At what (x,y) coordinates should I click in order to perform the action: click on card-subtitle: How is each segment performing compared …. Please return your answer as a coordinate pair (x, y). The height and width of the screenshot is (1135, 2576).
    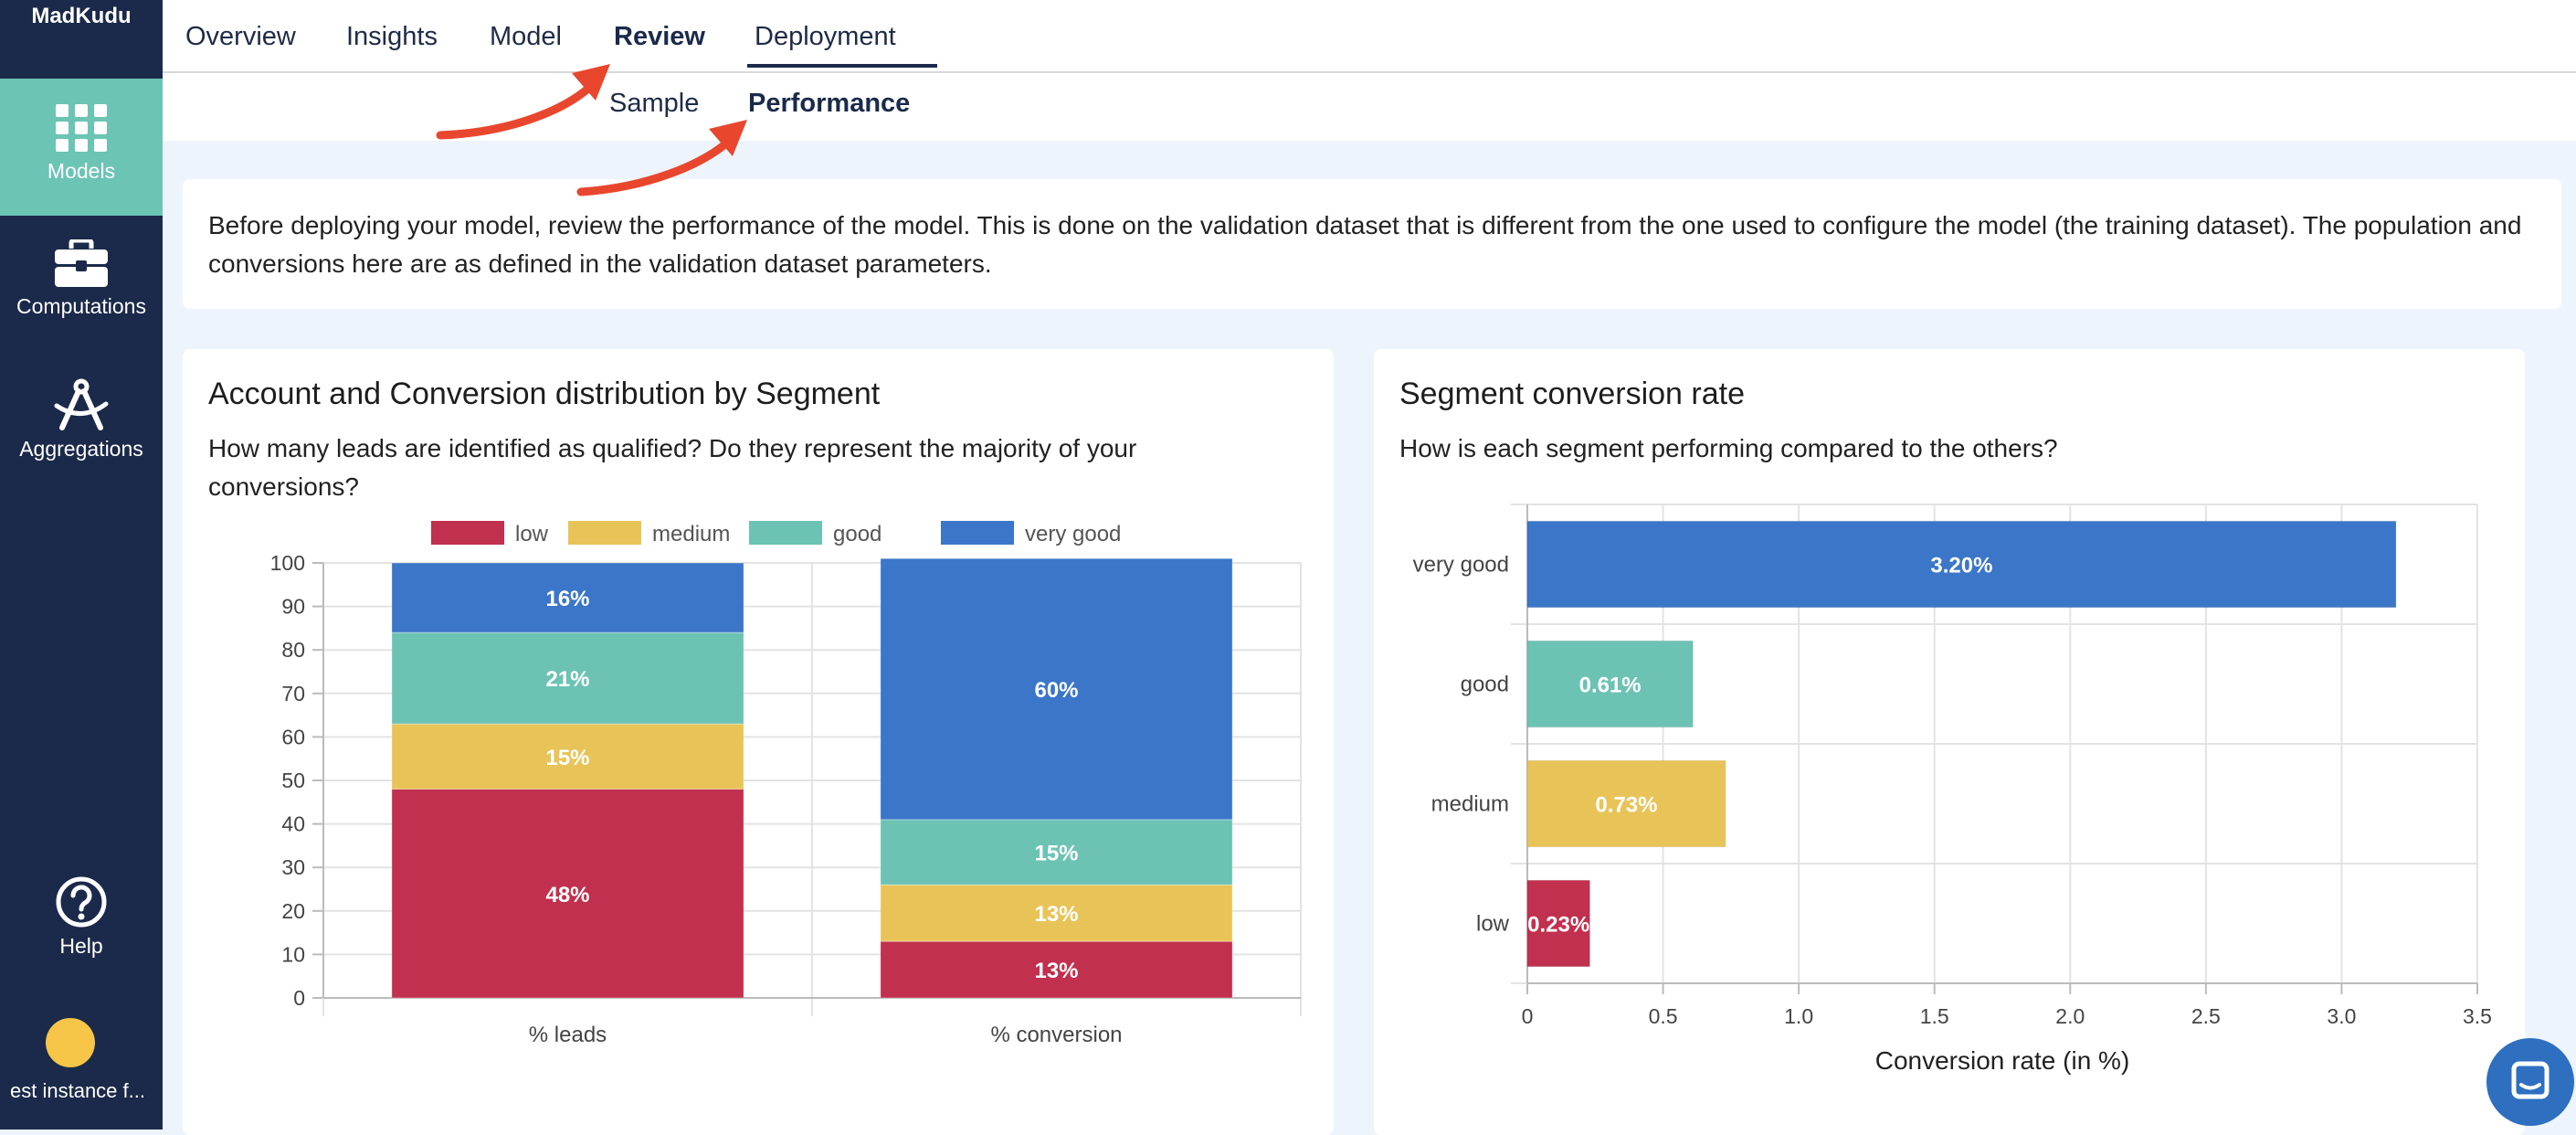
    Looking at the image, I should click on (1728, 448).